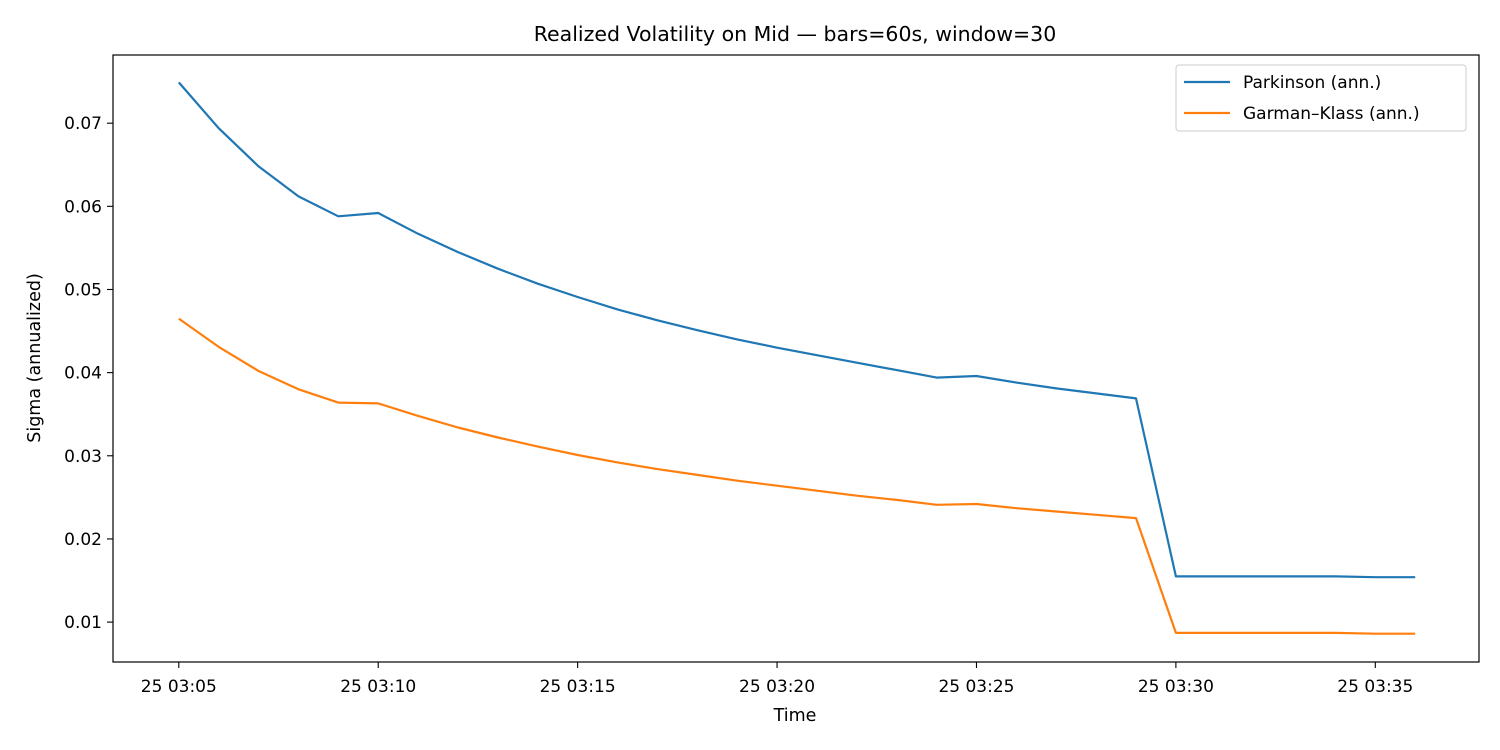 The height and width of the screenshot is (750, 1500). I want to click on x-tick-label: 25 03:15, so click(578, 687).